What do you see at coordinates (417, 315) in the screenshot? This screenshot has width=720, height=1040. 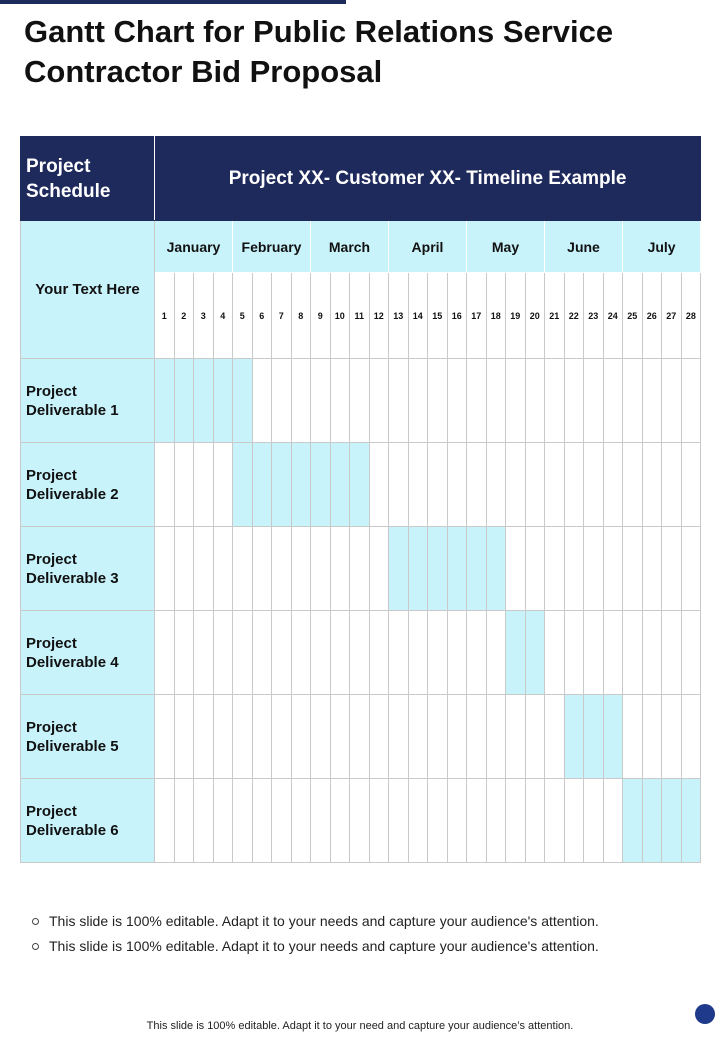 I see `week-number: 14` at bounding box center [417, 315].